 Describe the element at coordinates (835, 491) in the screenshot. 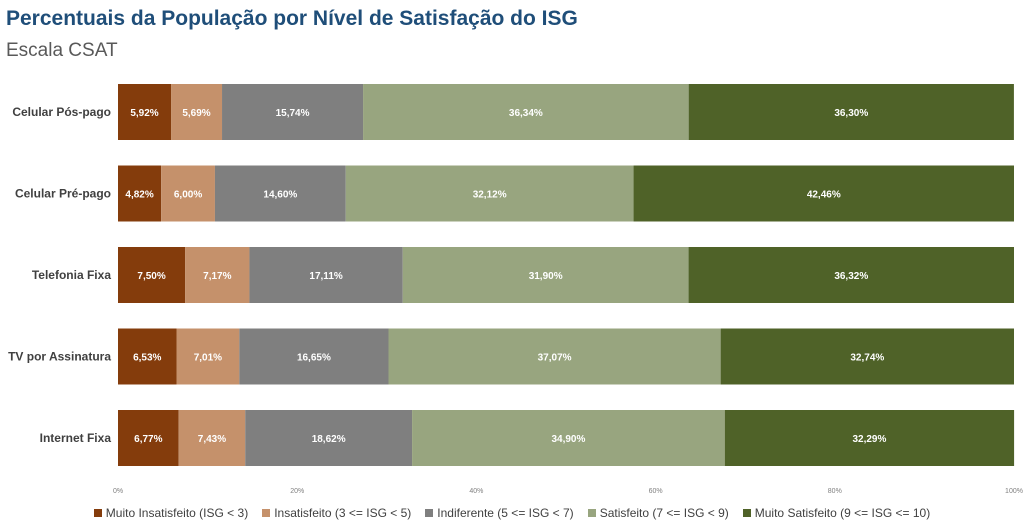

I see `x-tick-label: 80%` at that location.